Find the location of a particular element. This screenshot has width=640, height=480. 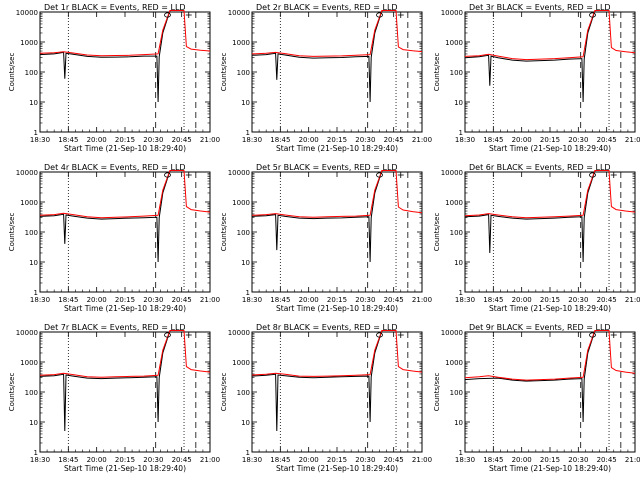

panel-title: Det 1r BLACK = Events, RED = LLD is located at coordinates (115, 7).